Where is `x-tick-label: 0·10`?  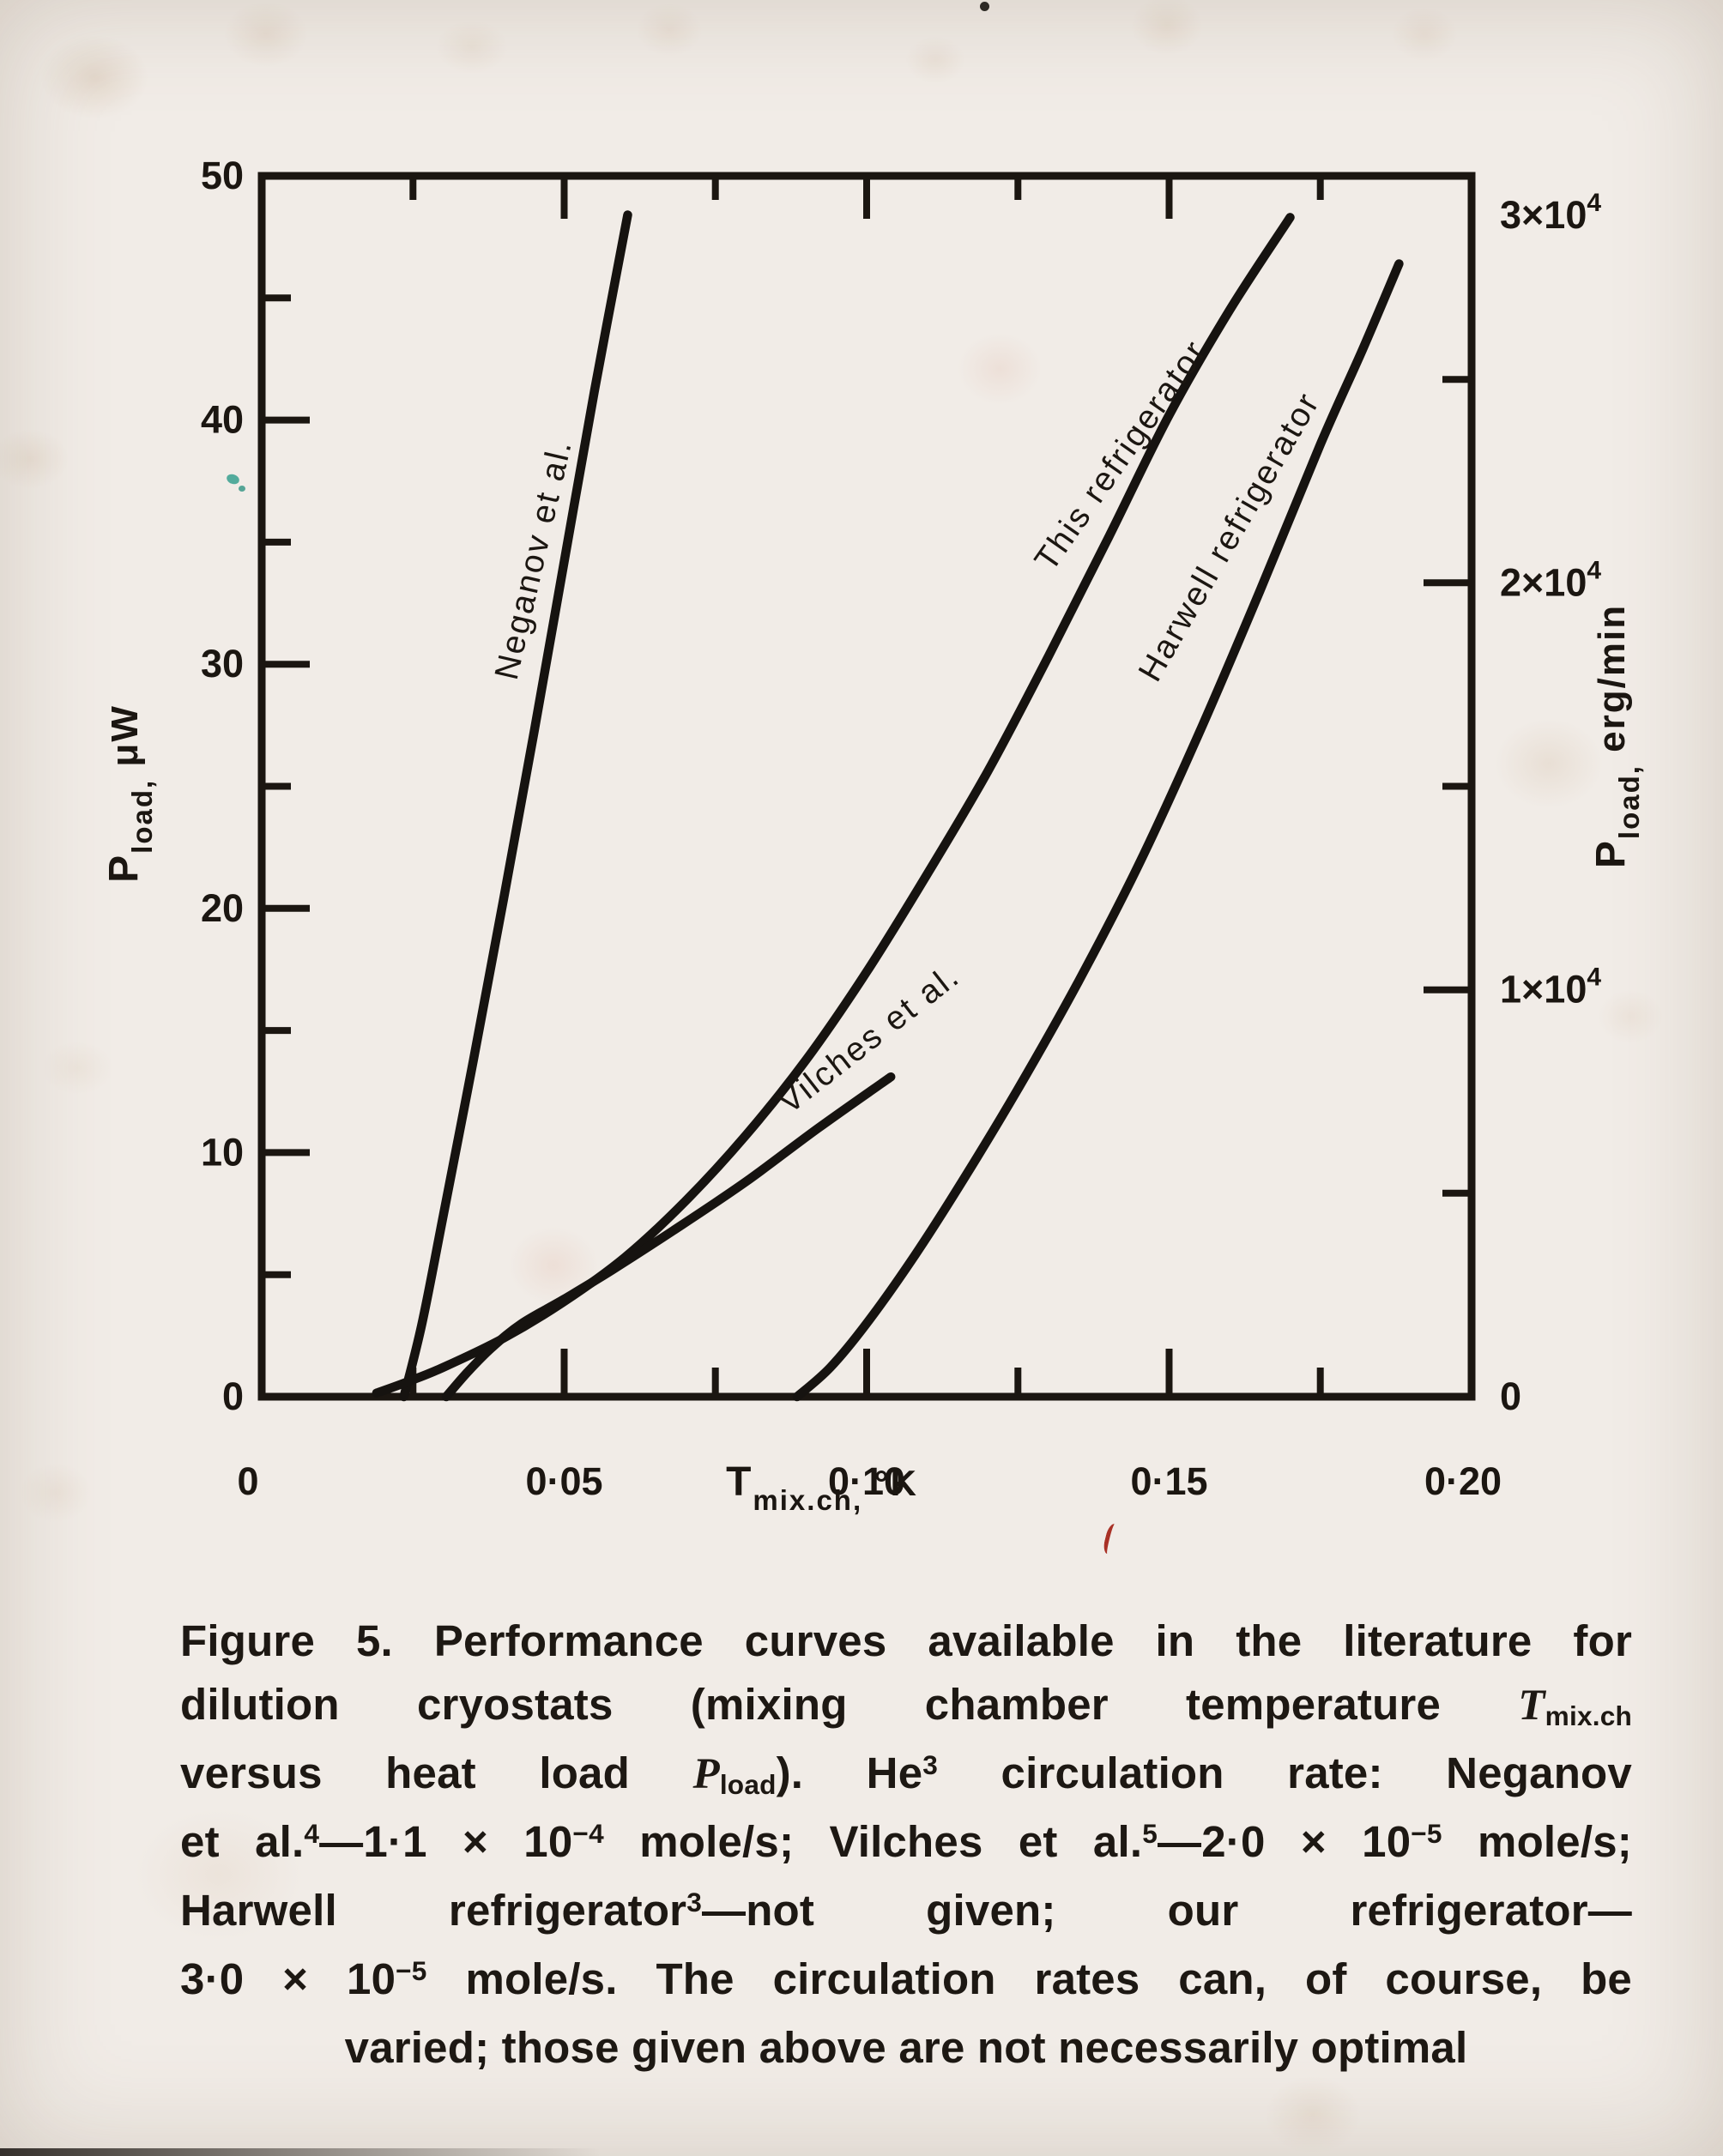
x-tick-label: 0·10 is located at coordinates (866, 1481).